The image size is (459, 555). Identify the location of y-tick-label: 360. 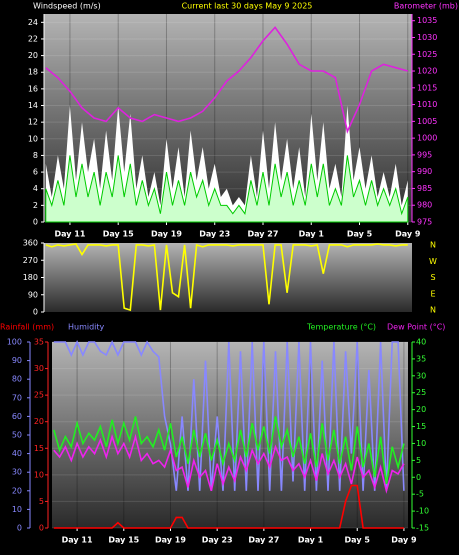
(30, 243).